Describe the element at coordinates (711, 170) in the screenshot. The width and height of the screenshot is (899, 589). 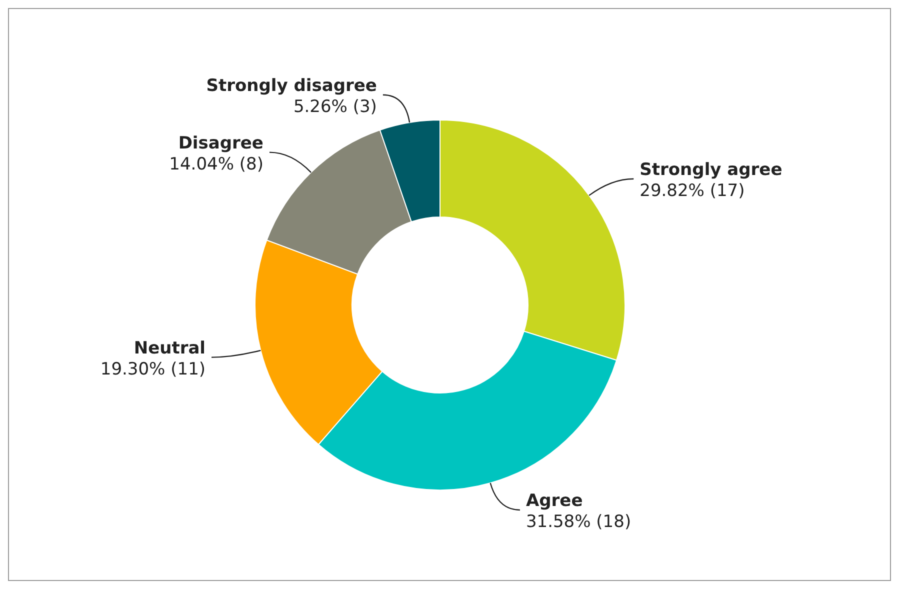
I see `slice-label: Strongly agree` at that location.